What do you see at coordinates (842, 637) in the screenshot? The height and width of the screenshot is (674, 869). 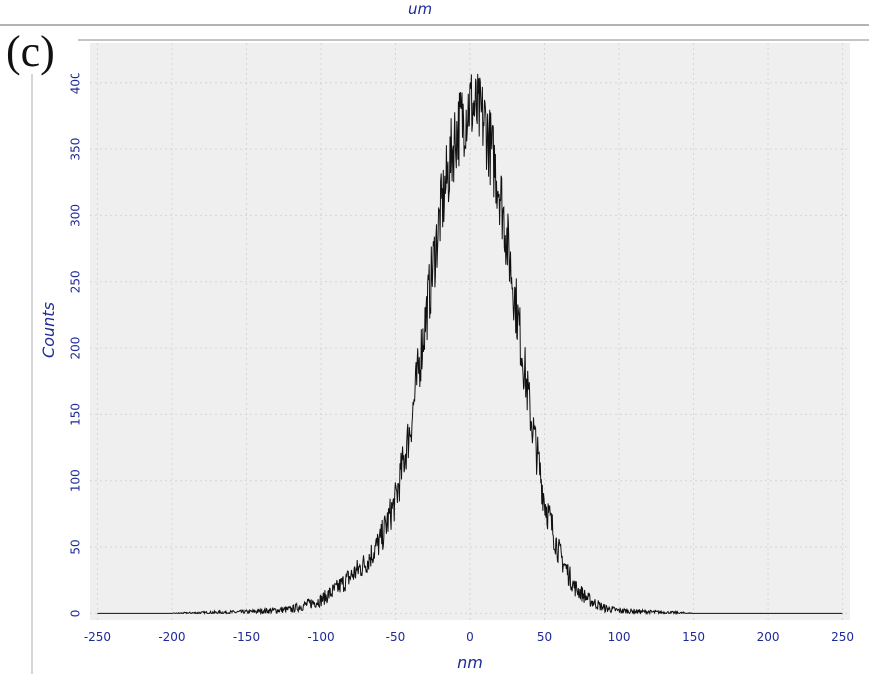 I see `x-tick-label: 250` at bounding box center [842, 637].